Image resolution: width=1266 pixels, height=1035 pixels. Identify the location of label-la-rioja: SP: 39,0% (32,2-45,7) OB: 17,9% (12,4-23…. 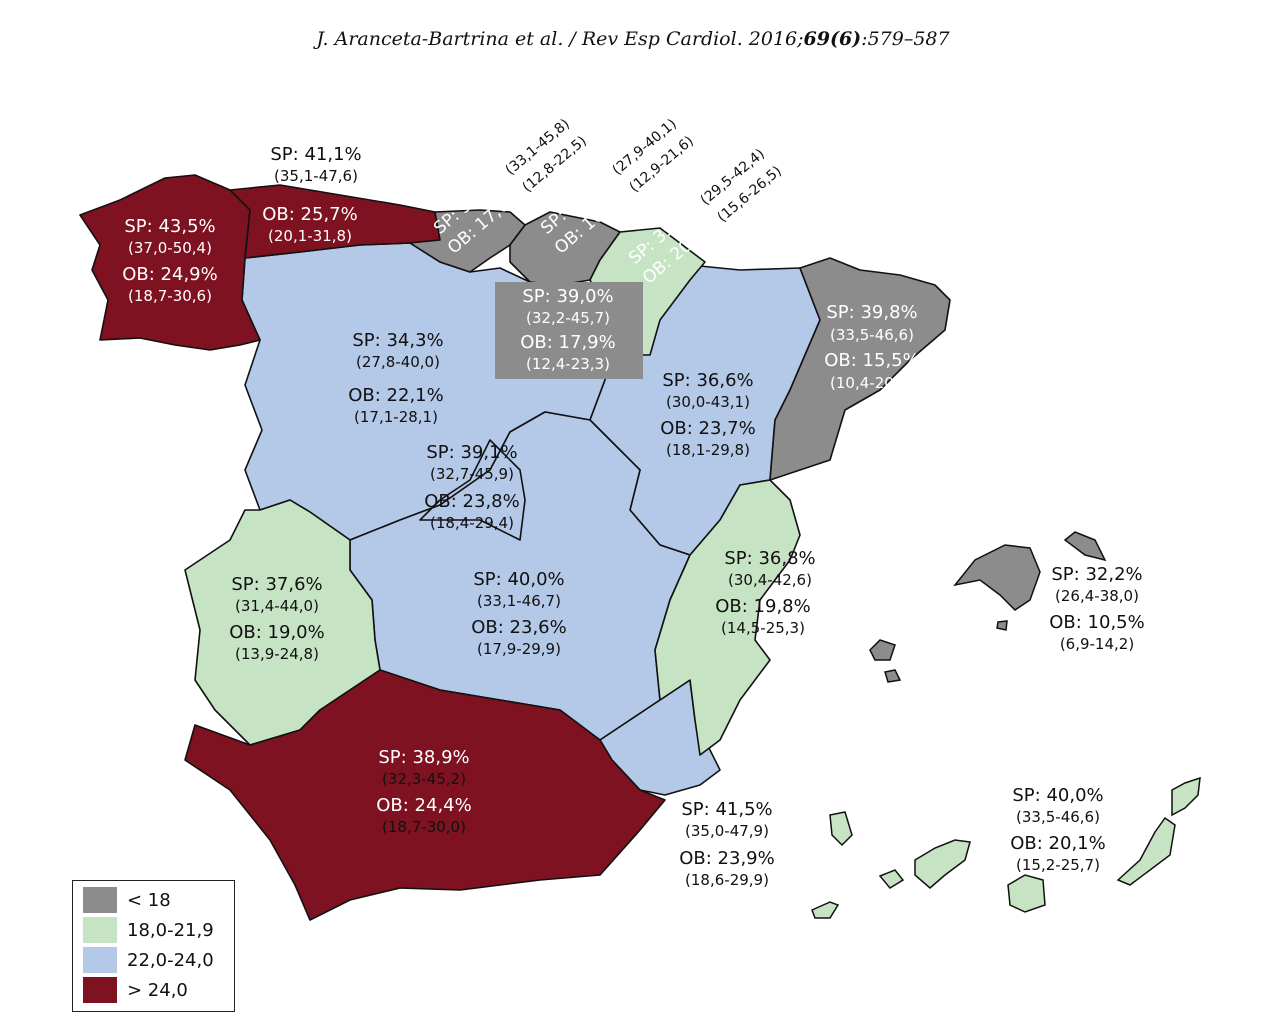
(567, 329).